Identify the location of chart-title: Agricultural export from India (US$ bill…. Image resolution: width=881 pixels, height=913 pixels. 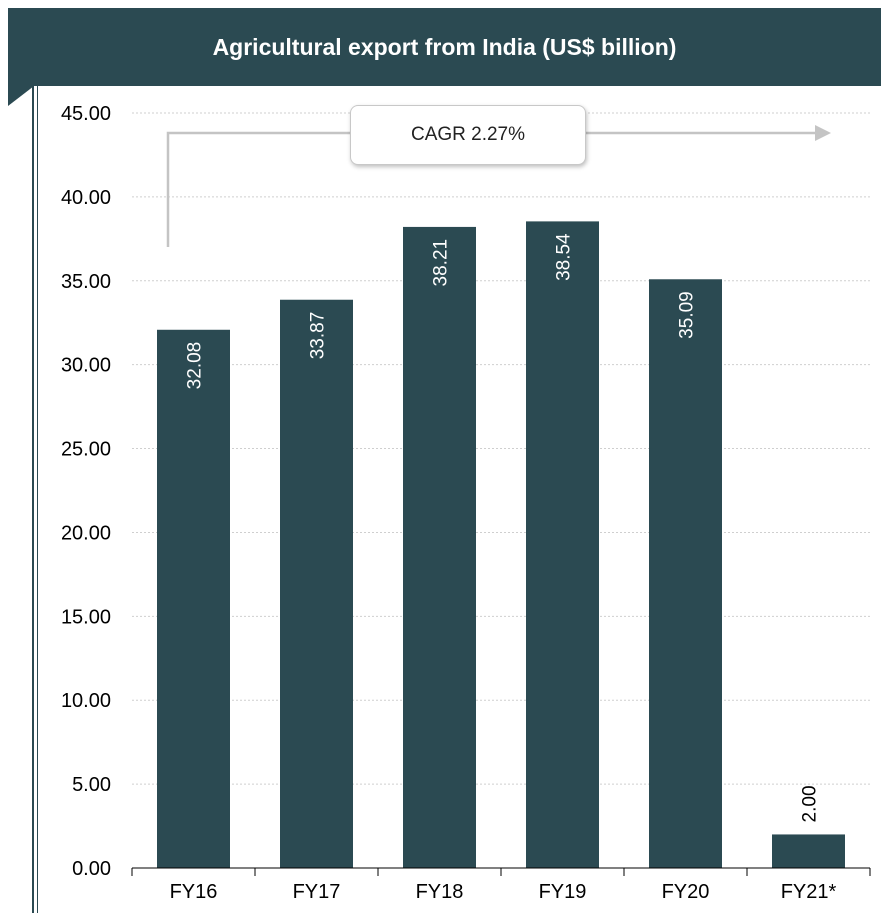
(444, 47).